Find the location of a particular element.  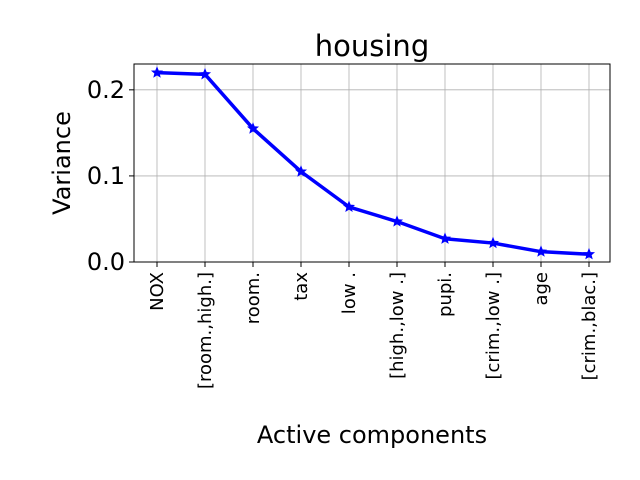

x-tick-label: age is located at coordinates (541, 289).